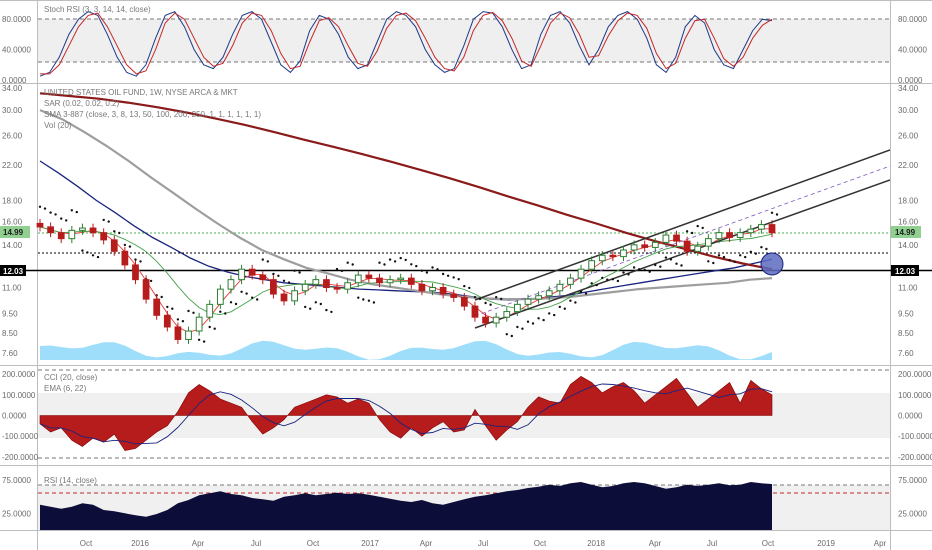 This screenshot has height=550, width=932. What do you see at coordinates (908, 288) in the screenshot?
I see `price-tick-right: 11.00` at bounding box center [908, 288].